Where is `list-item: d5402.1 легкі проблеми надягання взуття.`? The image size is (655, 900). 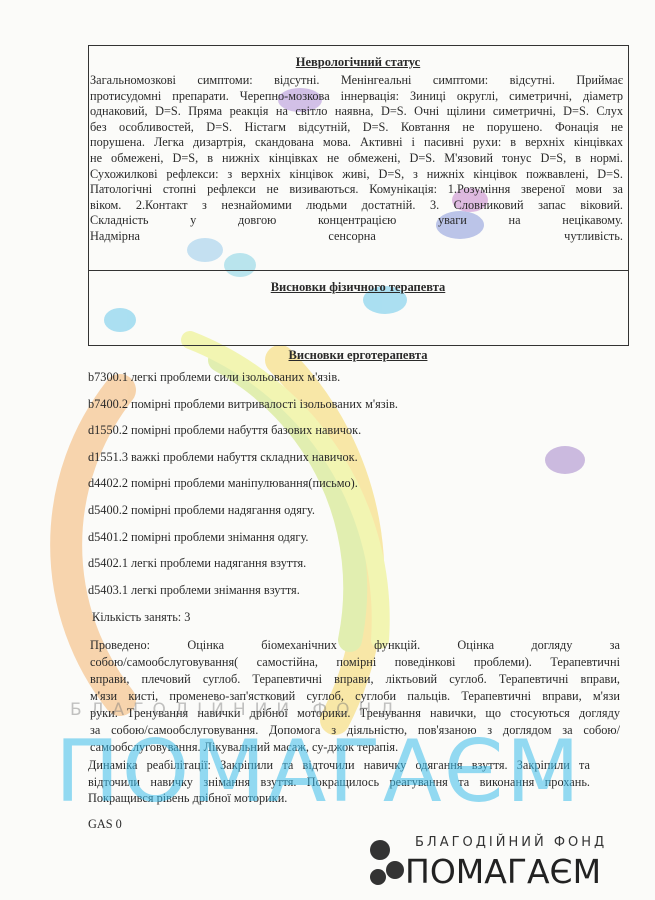 list-item: d5402.1 легкі проблеми надягання взуття. is located at coordinates (197, 563).